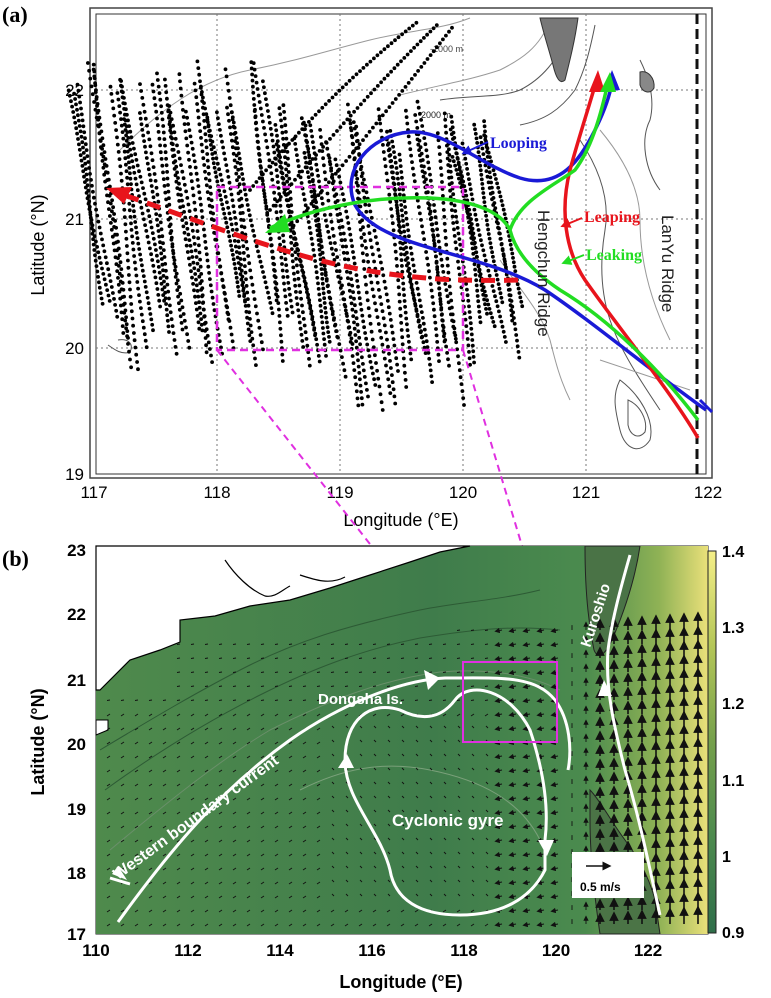 The image size is (771, 998). I want to click on depth-label-1000: -1000 m, so click(446, 49).